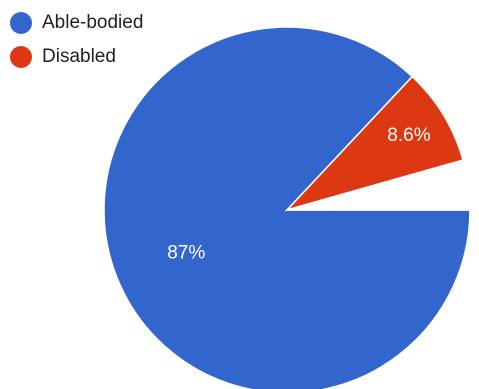 The height and width of the screenshot is (389, 479). Describe the element at coordinates (378, 185) in the screenshot. I see `pie-slice-remainder` at that location.